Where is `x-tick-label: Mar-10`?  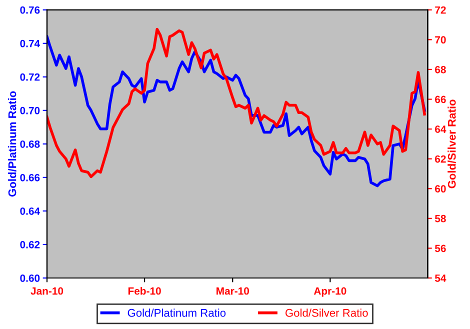 x-tick-label: Mar-10 is located at coordinates (232, 291).